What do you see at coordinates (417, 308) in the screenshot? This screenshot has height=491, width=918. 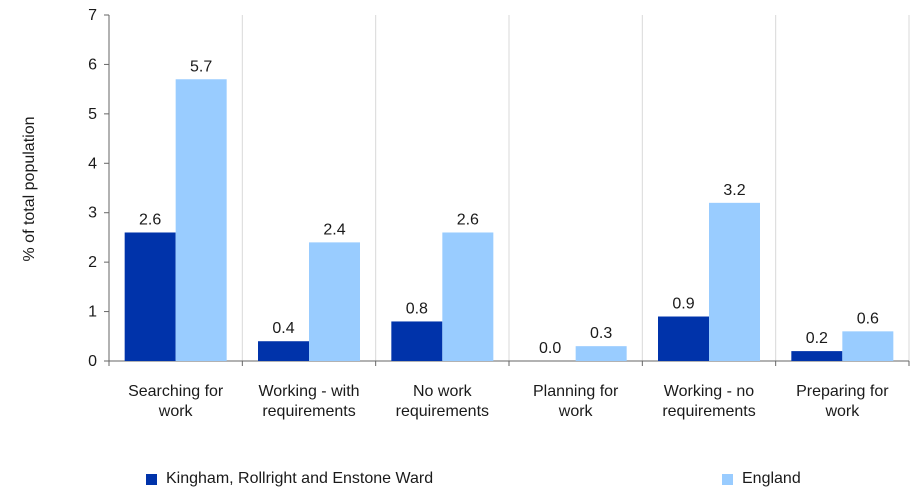 I see `data-label-0-2: 0.8` at bounding box center [417, 308].